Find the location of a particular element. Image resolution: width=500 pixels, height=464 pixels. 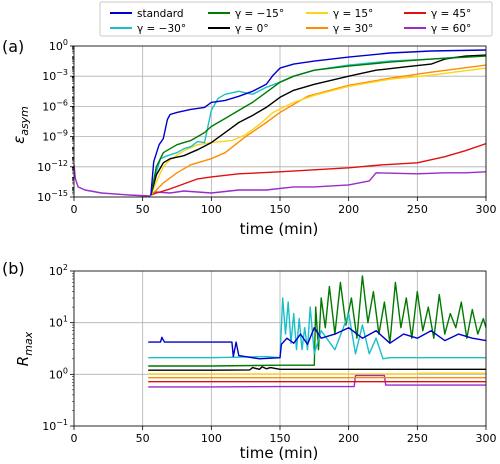

panel-a-ylabel-sub: asym is located at coordinates (24, 121).